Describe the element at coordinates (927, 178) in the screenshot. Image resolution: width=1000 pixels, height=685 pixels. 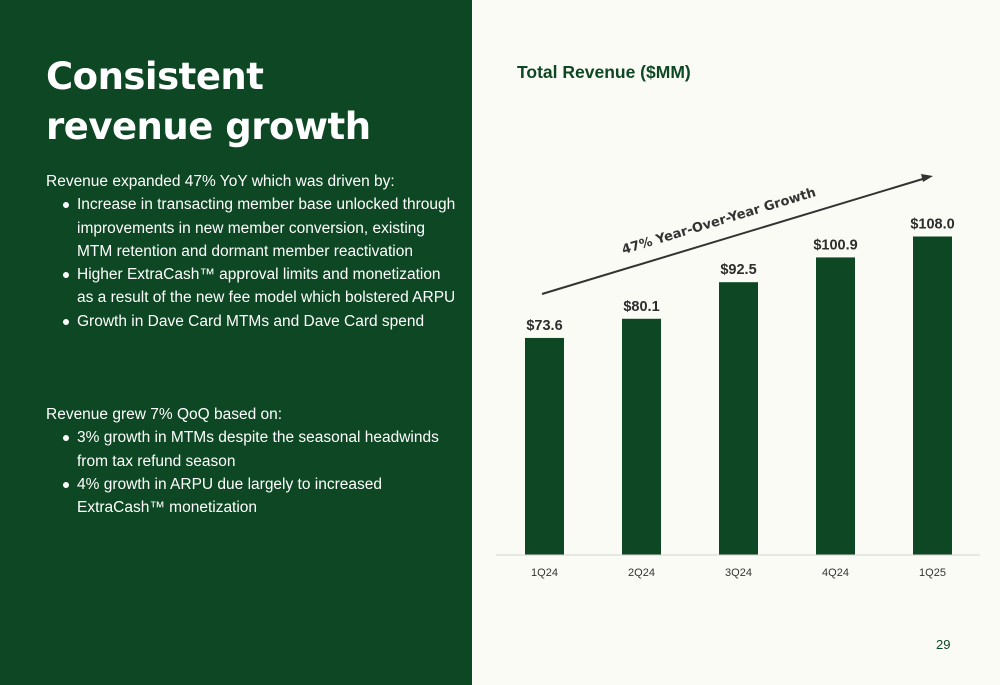
I see `arrow-head-icon` at that location.